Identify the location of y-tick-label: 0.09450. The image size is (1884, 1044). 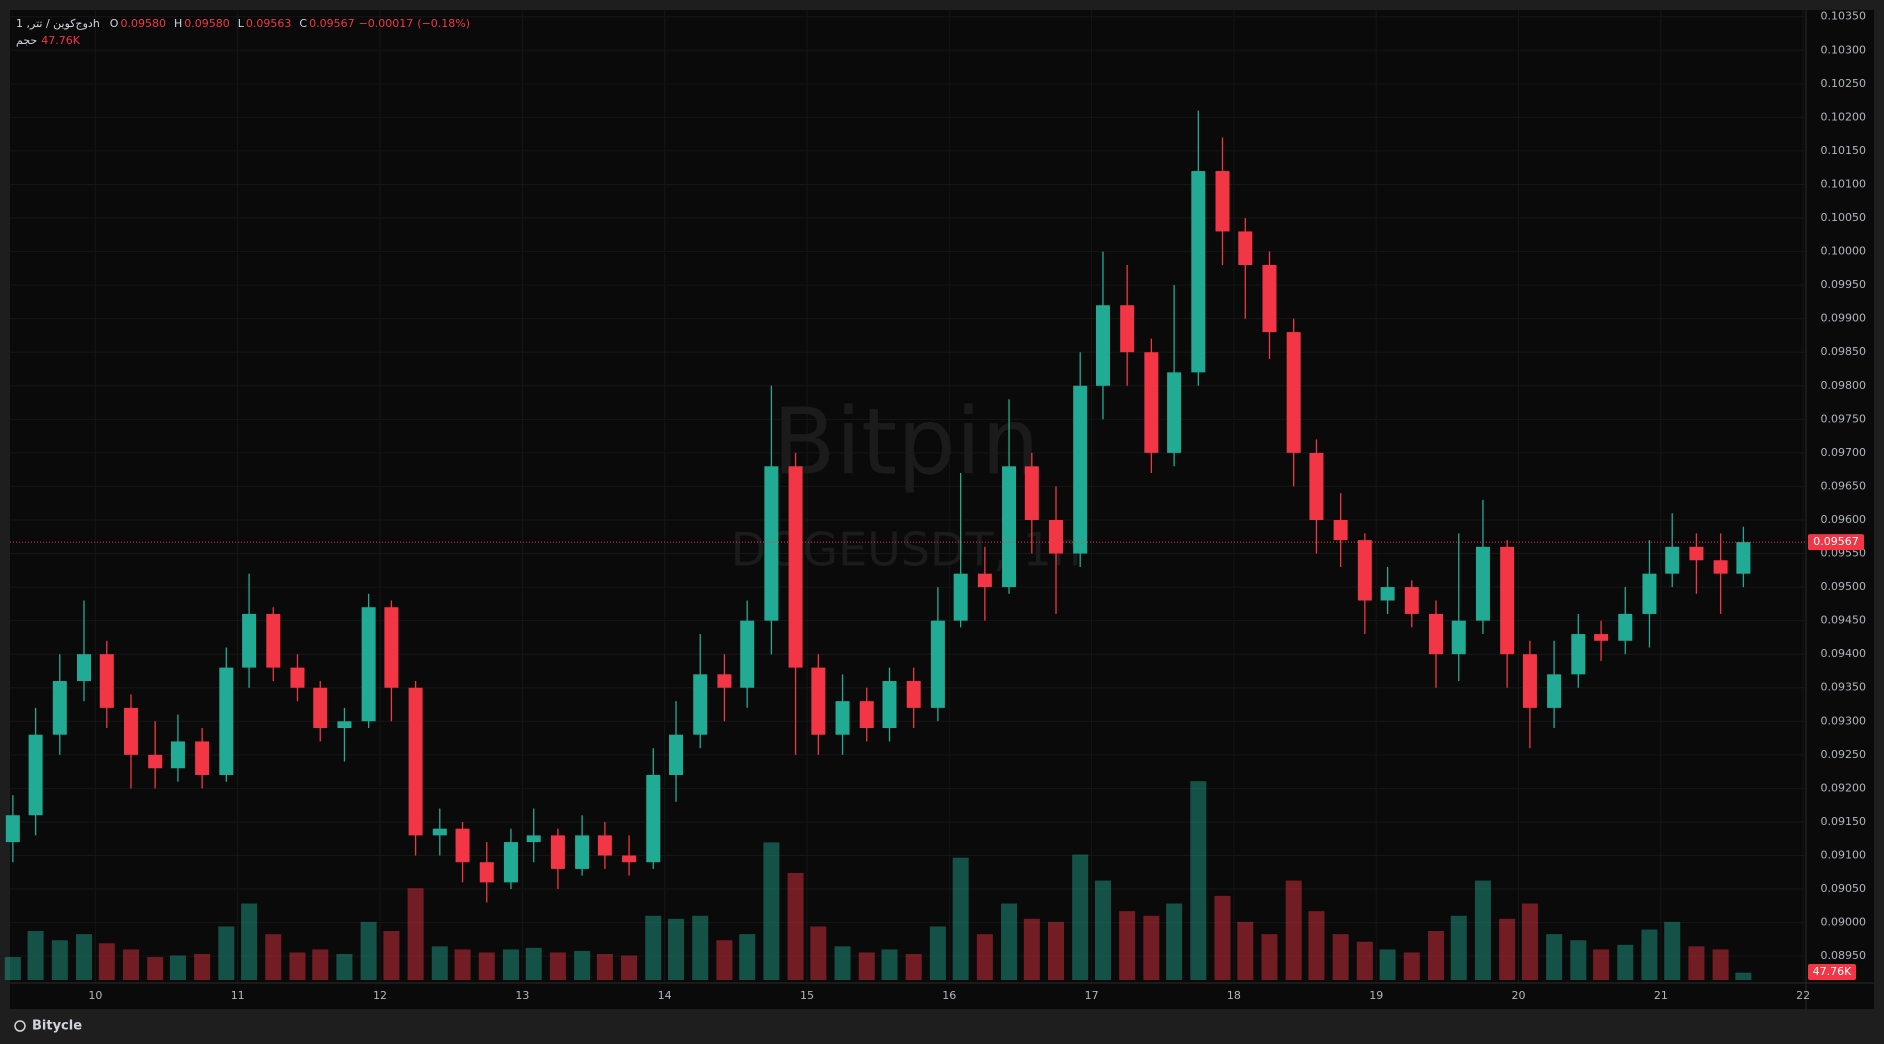
(1844, 620).